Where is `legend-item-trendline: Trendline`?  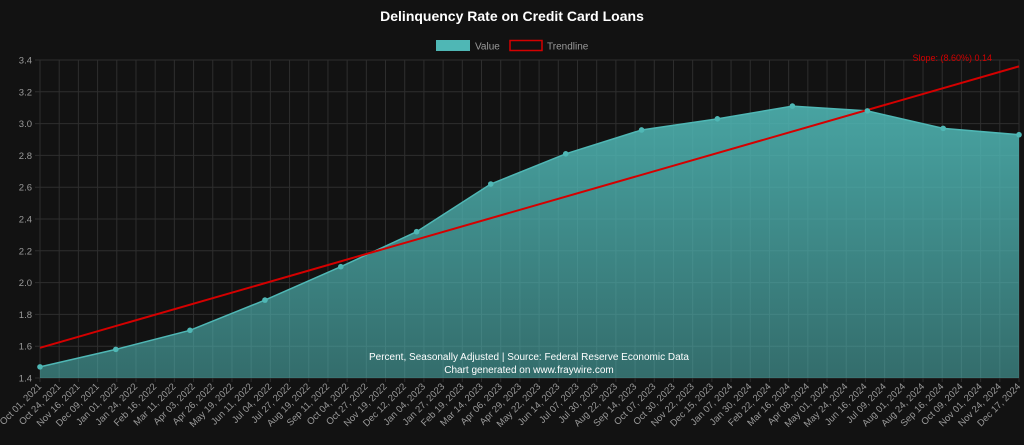 legend-item-trendline: Trendline is located at coordinates (549, 46).